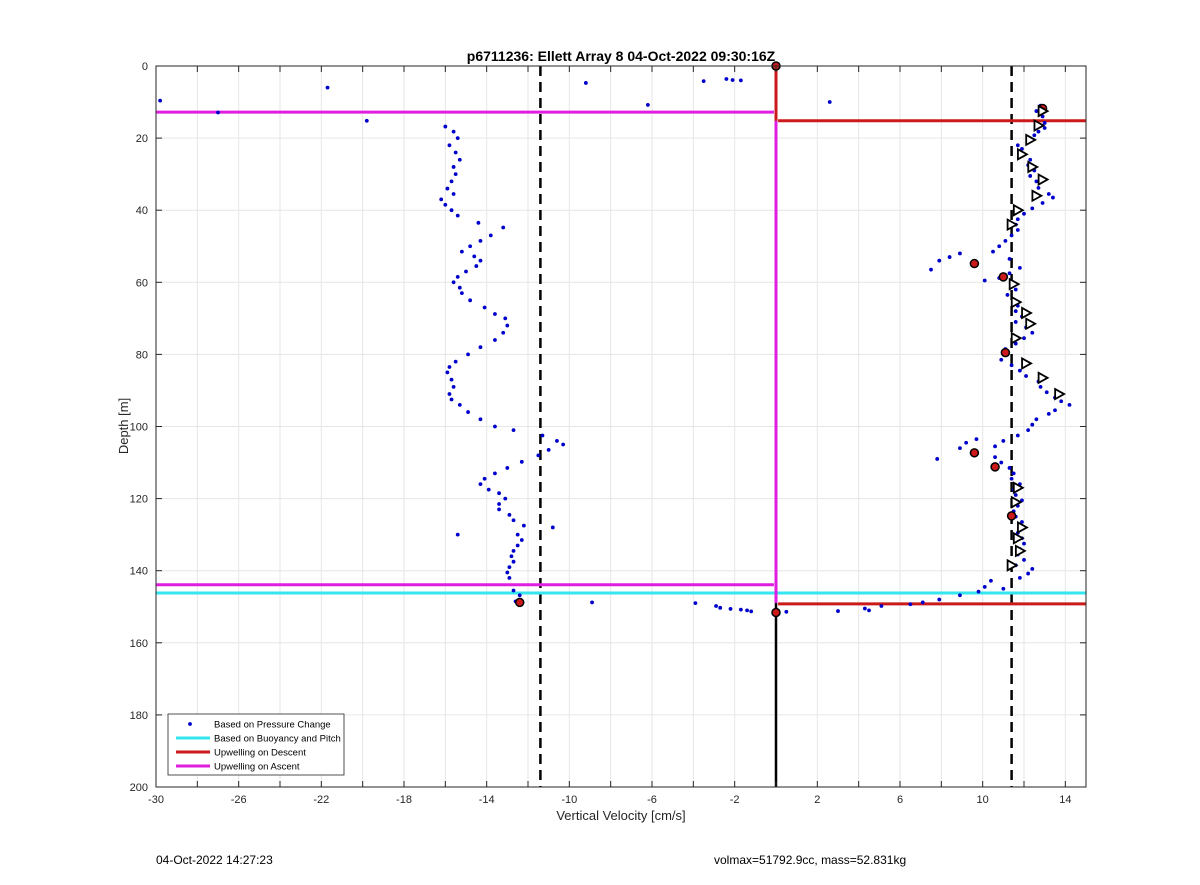 Image resolution: width=1200 pixels, height=885 pixels. I want to click on x-axis-label: Vertical Velocity [cm/s], so click(620, 815).